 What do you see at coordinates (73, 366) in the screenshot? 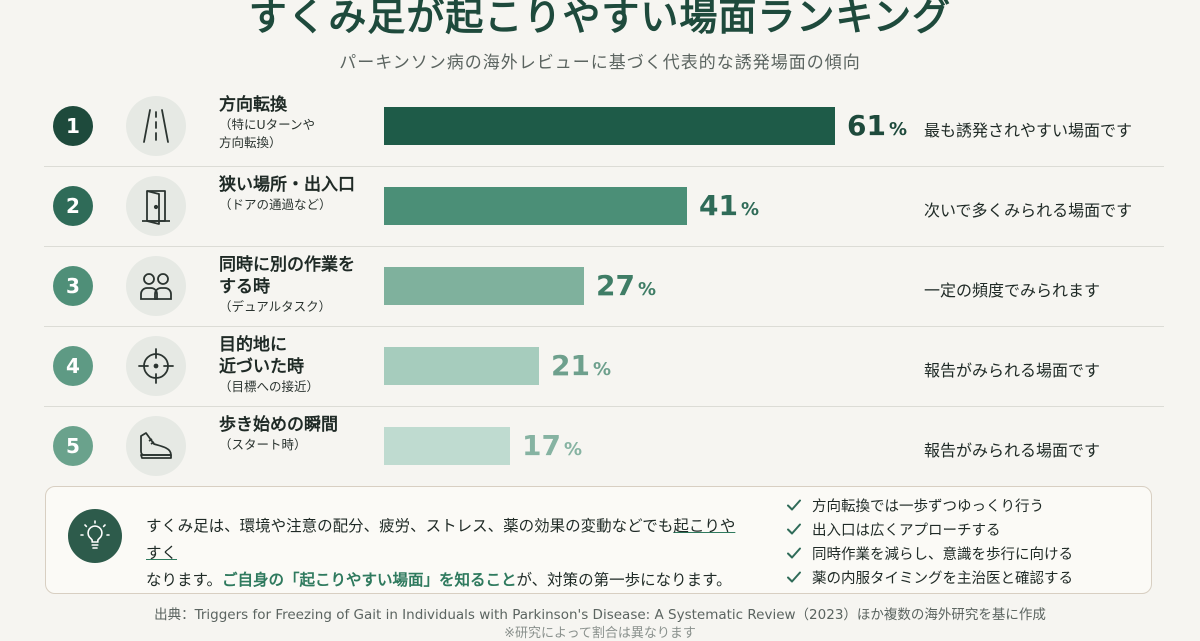
I see `rank-badge: 4` at bounding box center [73, 366].